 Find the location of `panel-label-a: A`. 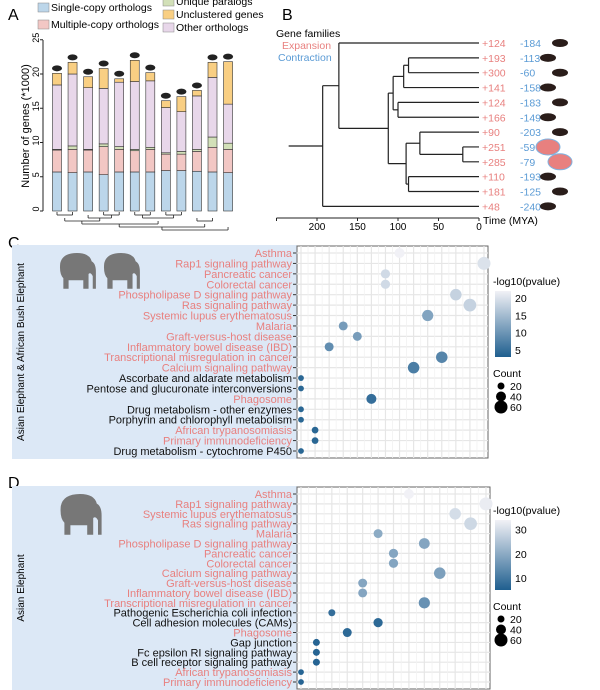

panel-label-a: A is located at coordinates (13, 15).